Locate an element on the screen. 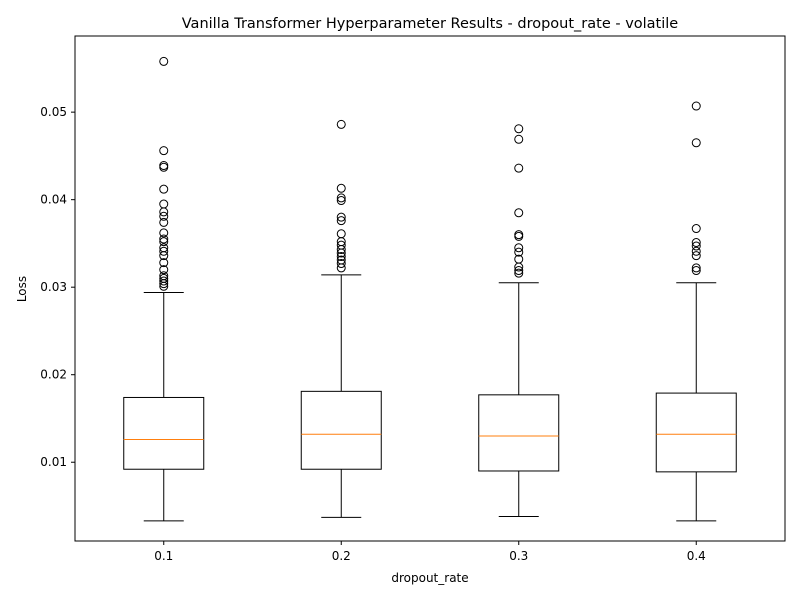  x-tick-label: 0.2 is located at coordinates (341, 556).